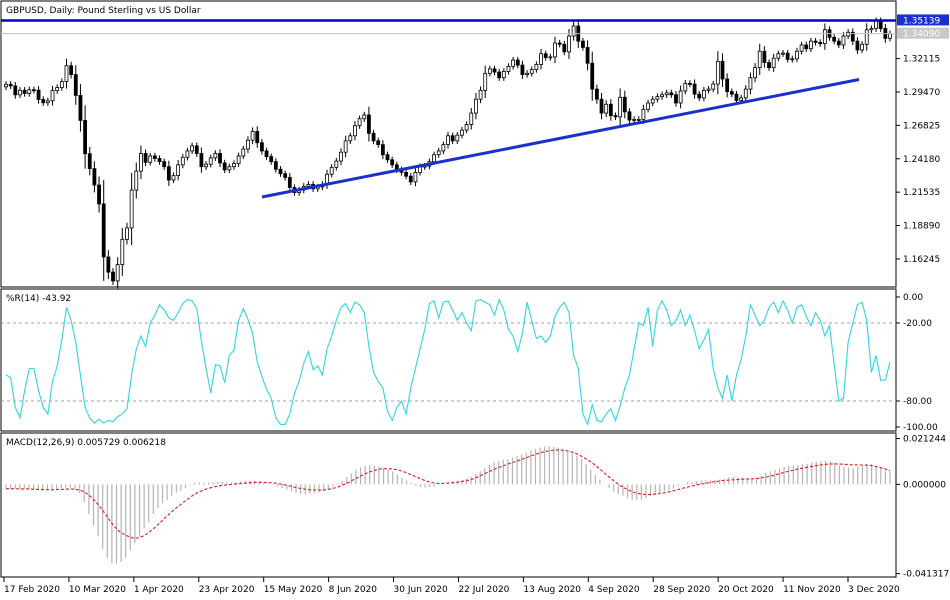 Image resolution: width=950 pixels, height=600 pixels. I want to click on wpr-label: %R(14) -43.92, so click(38, 299).